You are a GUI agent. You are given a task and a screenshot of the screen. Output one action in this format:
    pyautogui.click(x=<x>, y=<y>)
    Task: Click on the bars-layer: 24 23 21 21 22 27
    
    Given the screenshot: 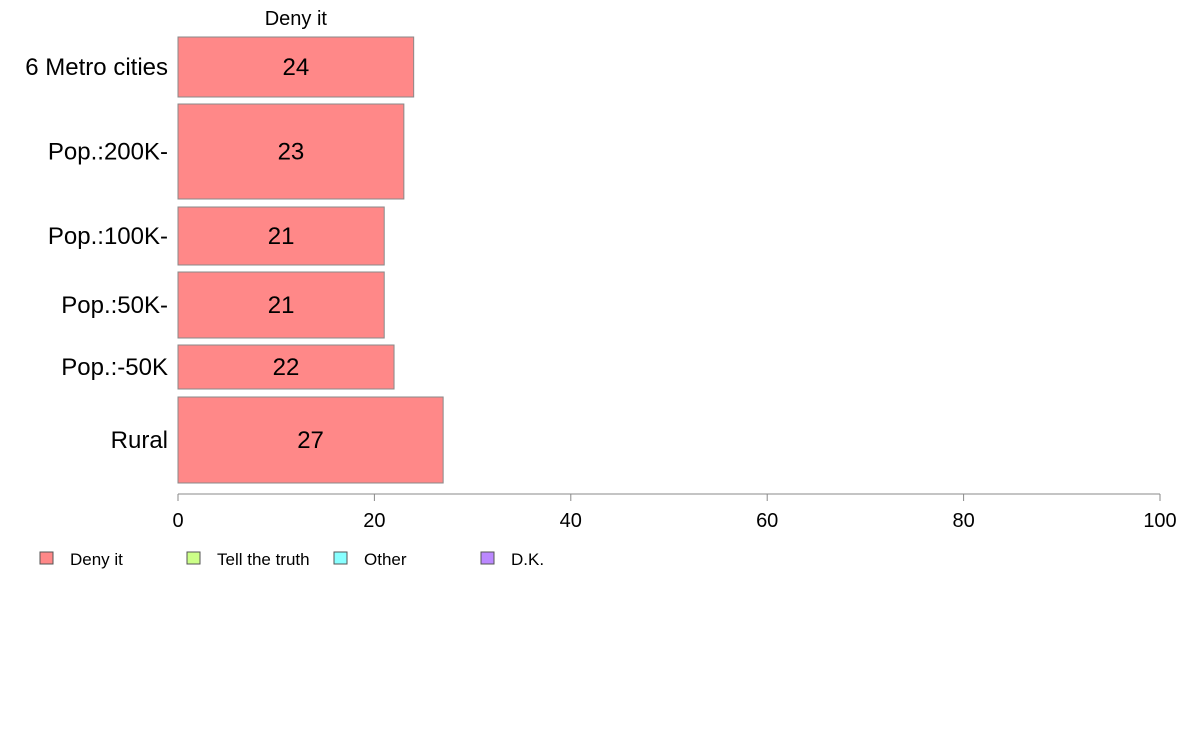 What is the action you would take?
    pyautogui.click(x=310, y=260)
    